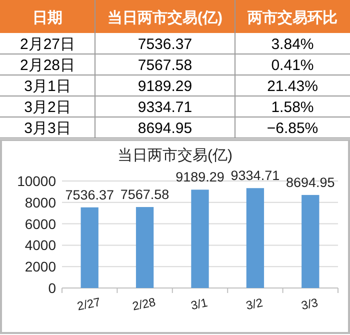  What do you see at coordinates (40, 224) in the screenshot?
I see `y-tick-label: 6000` at bounding box center [40, 224].